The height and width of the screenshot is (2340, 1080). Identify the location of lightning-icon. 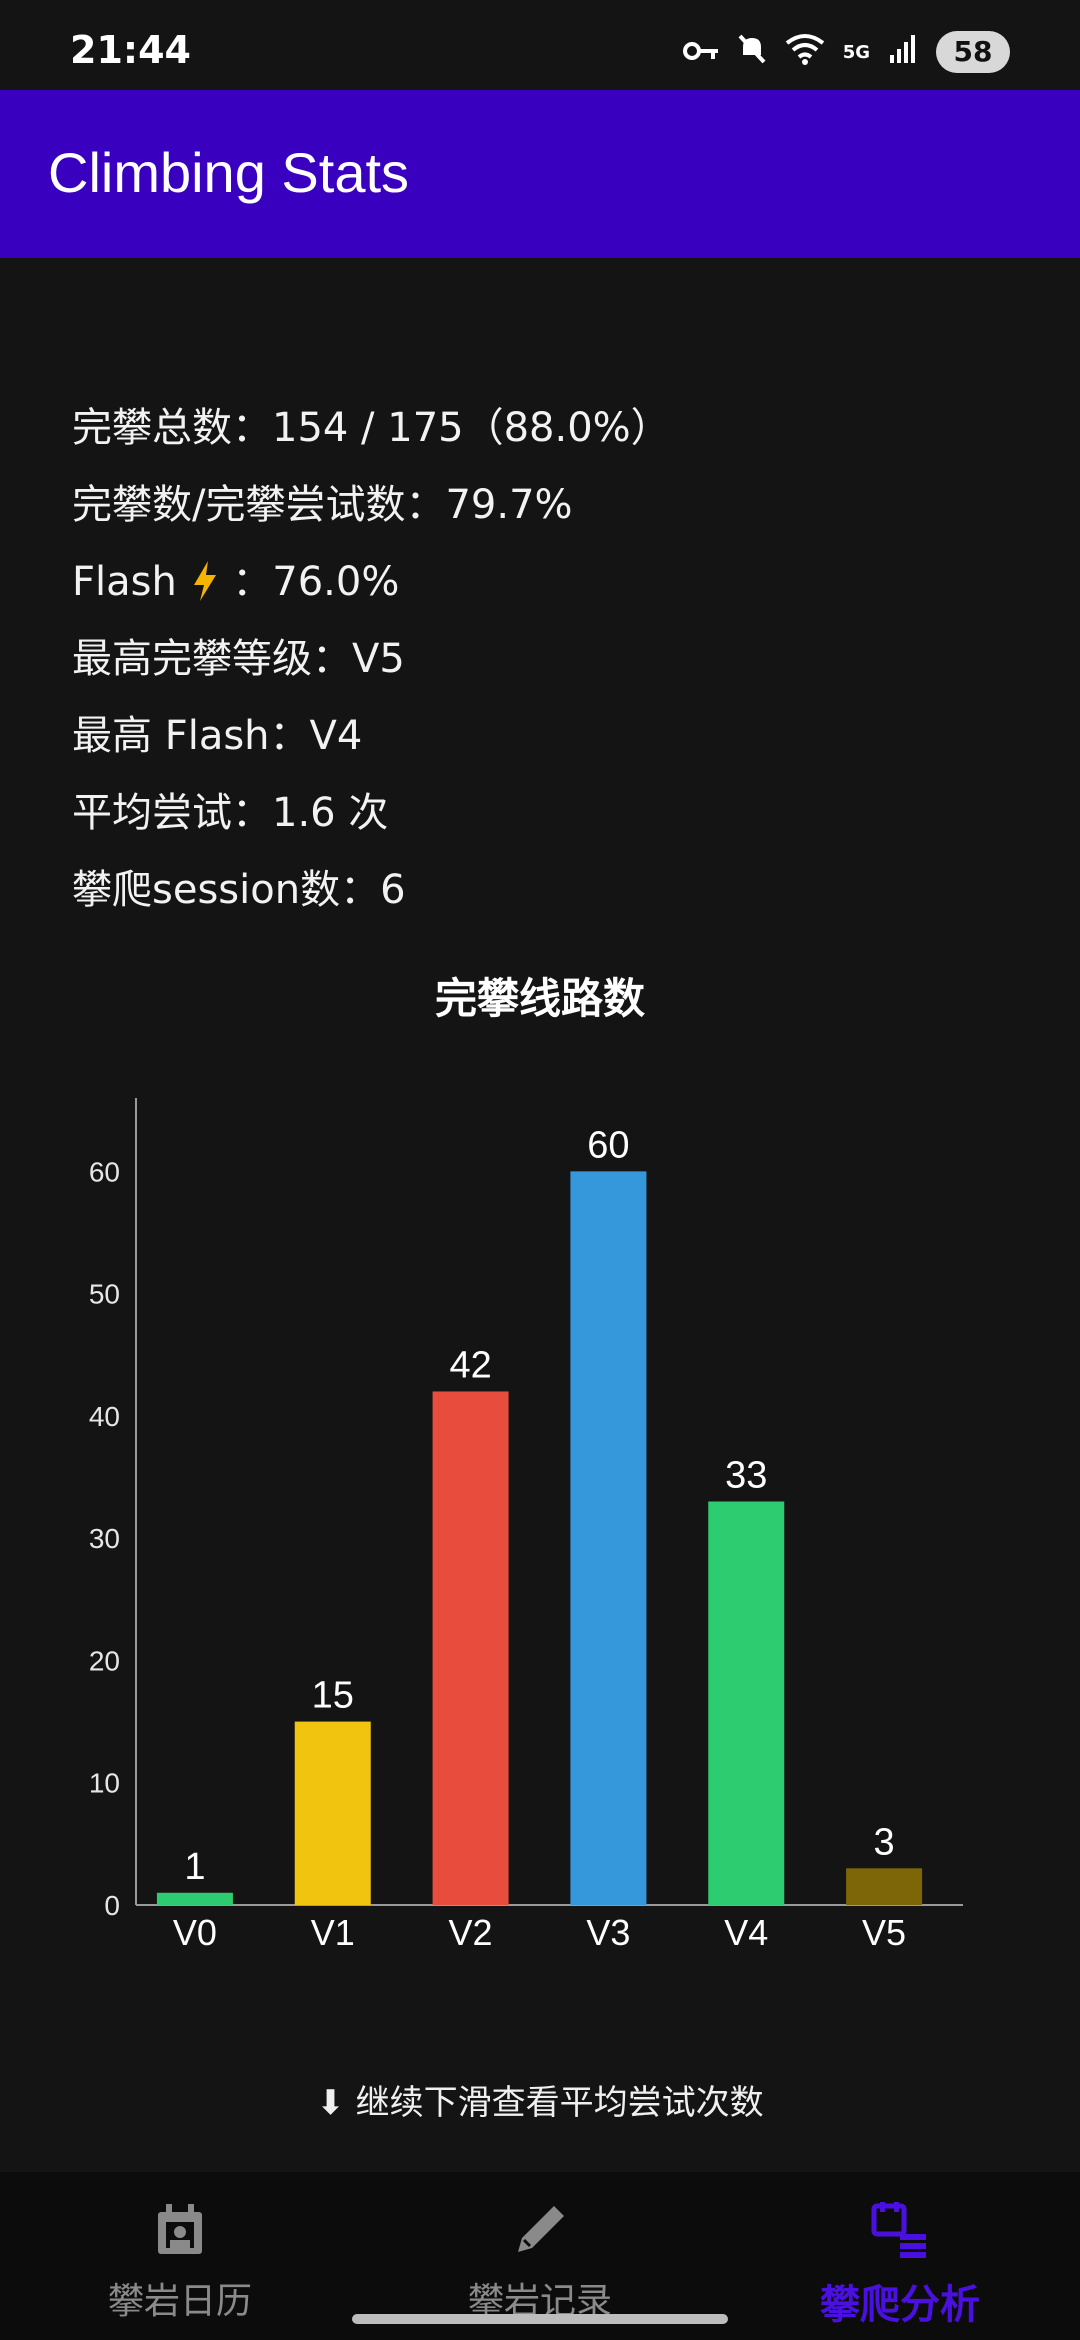
(211, 582).